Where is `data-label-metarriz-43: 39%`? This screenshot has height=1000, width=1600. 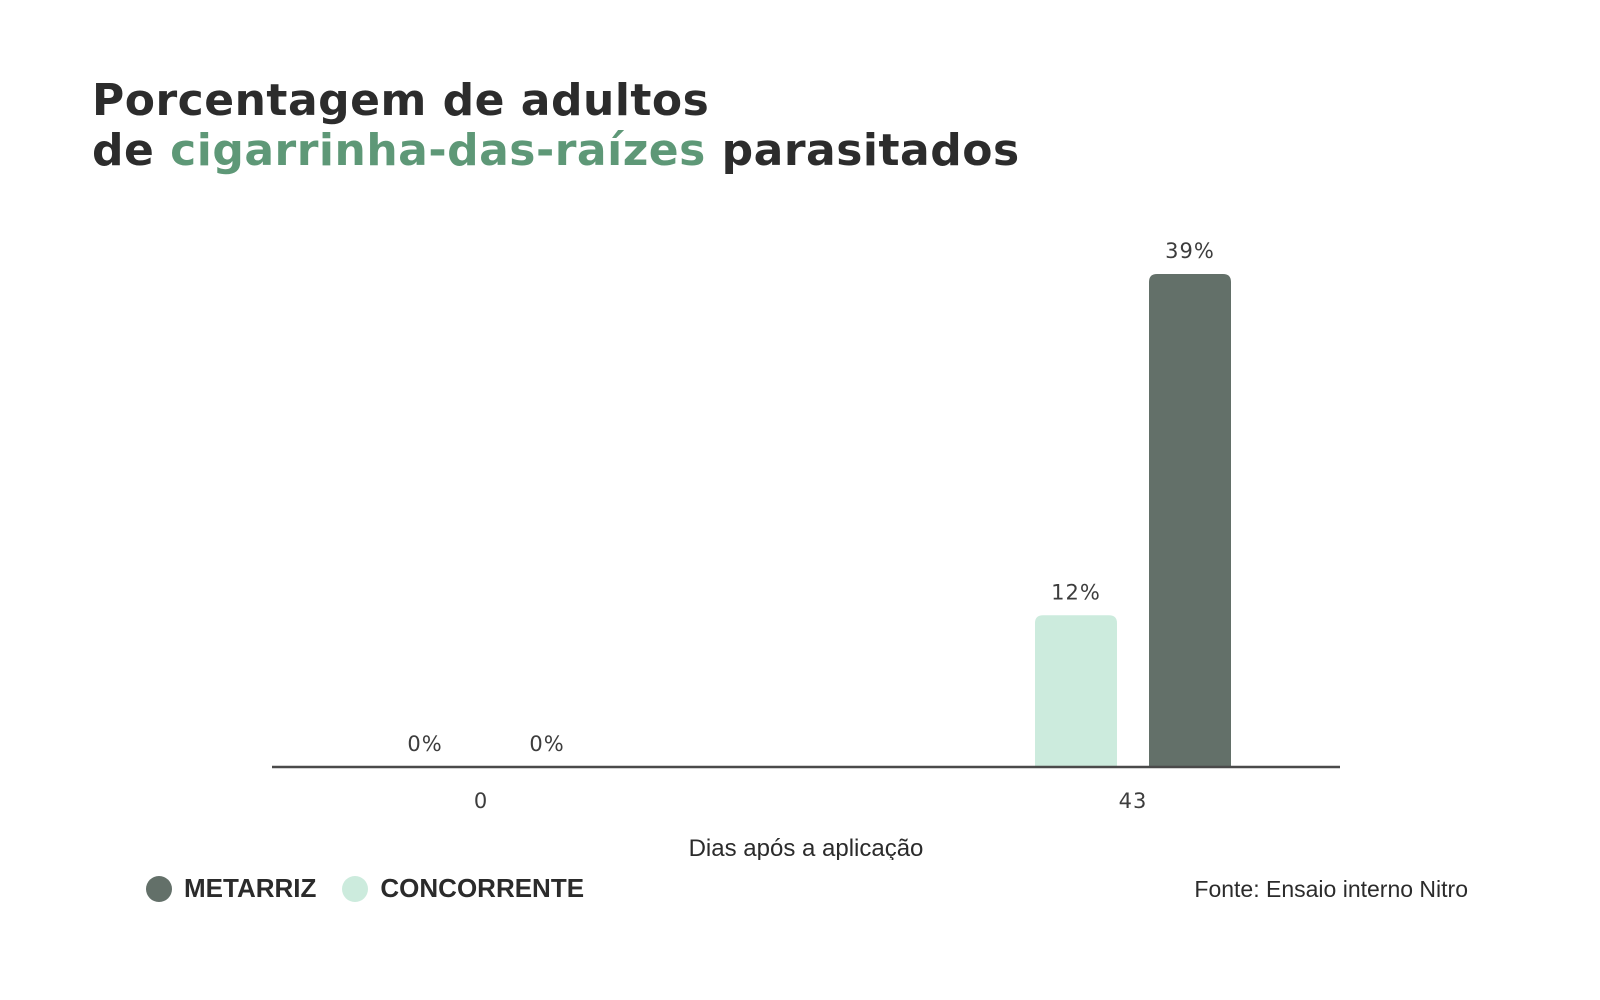 data-label-metarriz-43: 39% is located at coordinates (1190, 251).